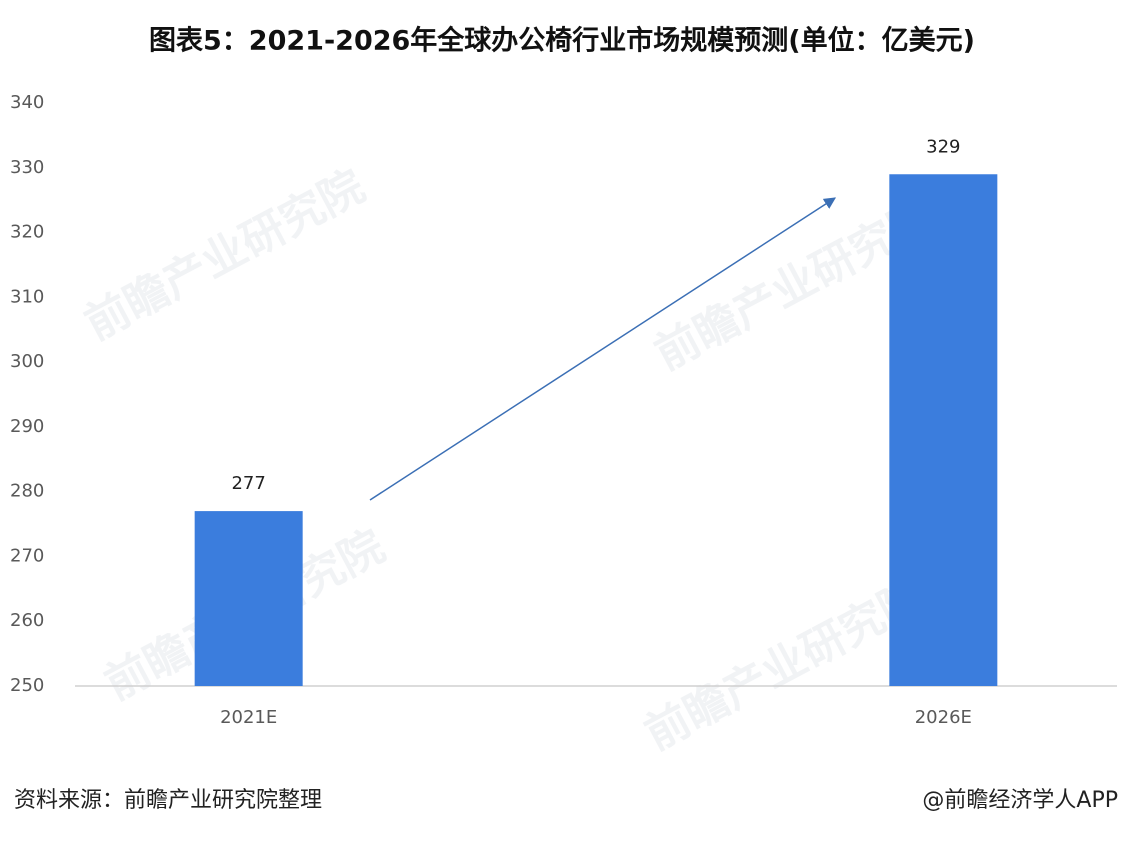 The image size is (1124, 842). I want to click on source-note: 资料来源：前瞻产业研究院整理, so click(168, 800).